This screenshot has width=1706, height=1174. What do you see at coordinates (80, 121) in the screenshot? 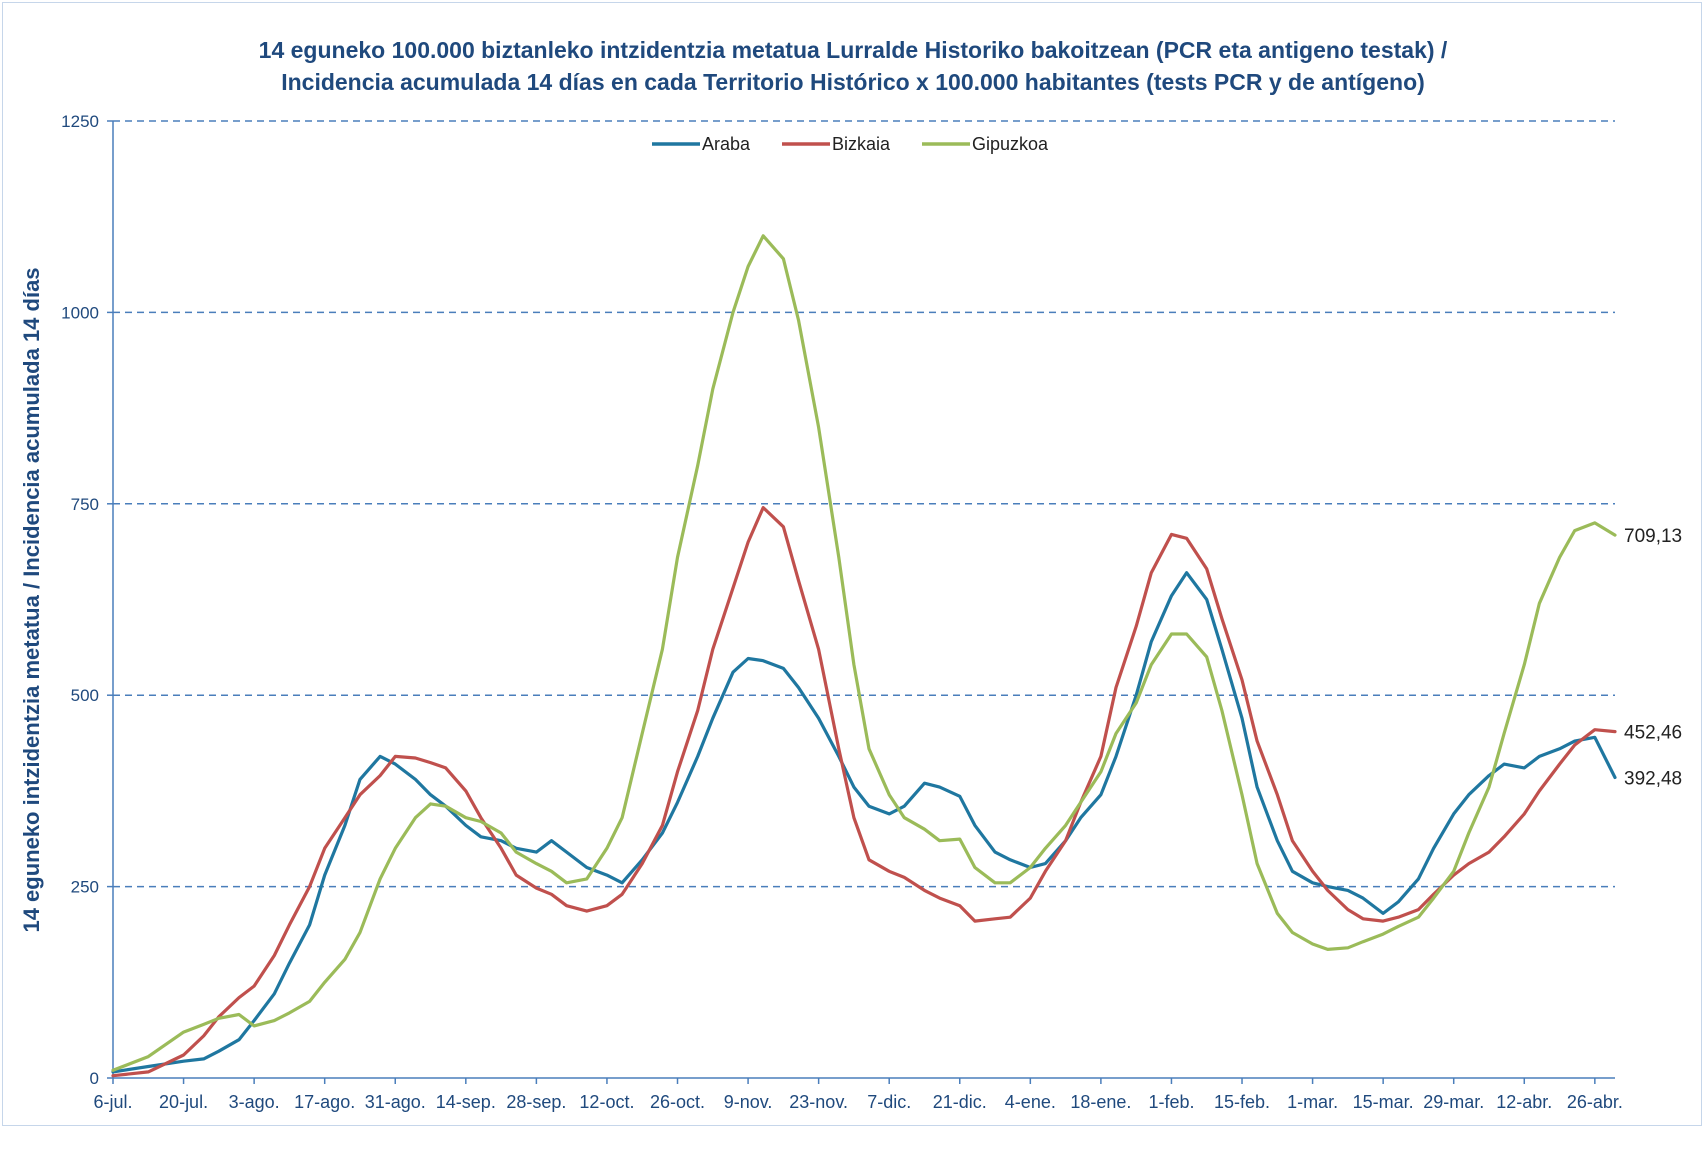
I see `y-tick-label: 1250` at bounding box center [80, 121].